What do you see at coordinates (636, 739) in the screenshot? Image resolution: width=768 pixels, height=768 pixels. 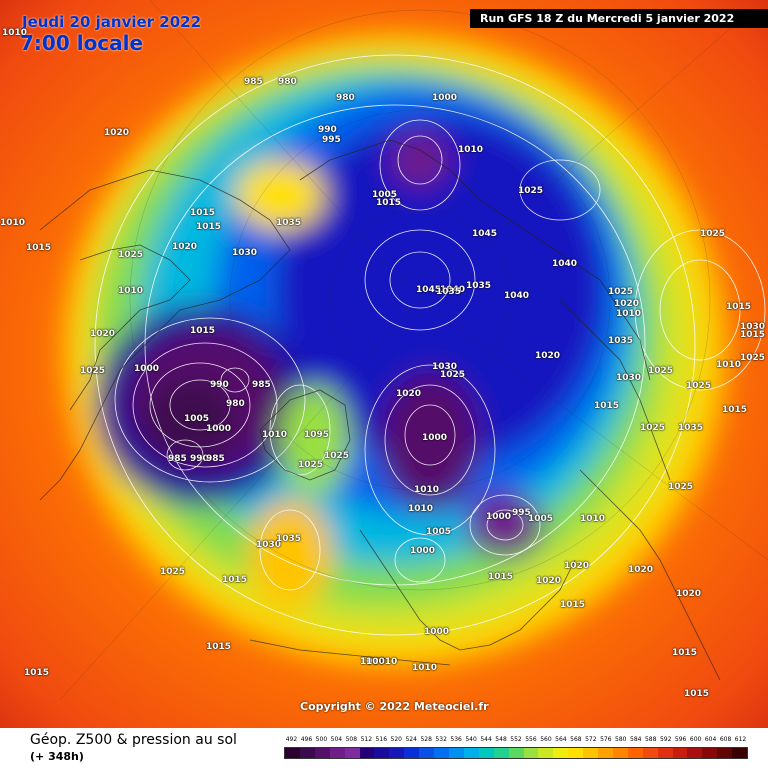 I see `color-scale-tick: 584` at bounding box center [636, 739].